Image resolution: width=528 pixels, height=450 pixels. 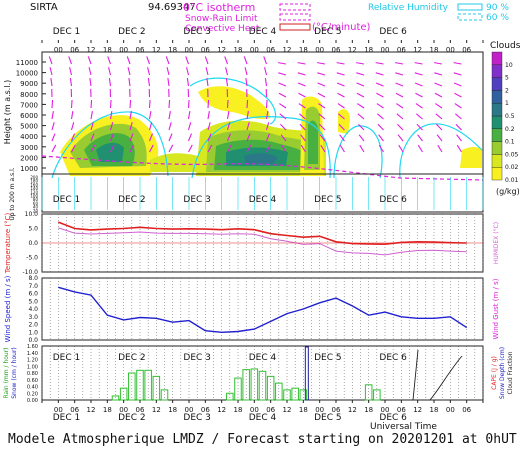 What do you see at coordinates (496, 308) in the screenshot?
I see `gust-axis-label: Wind Gust (m / s)` at bounding box center [496, 308].